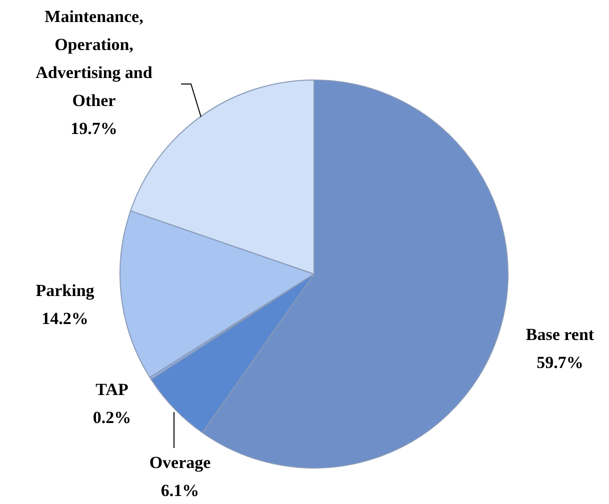  Describe the element at coordinates (65, 290) in the screenshot. I see `slice-label: Parking` at that location.